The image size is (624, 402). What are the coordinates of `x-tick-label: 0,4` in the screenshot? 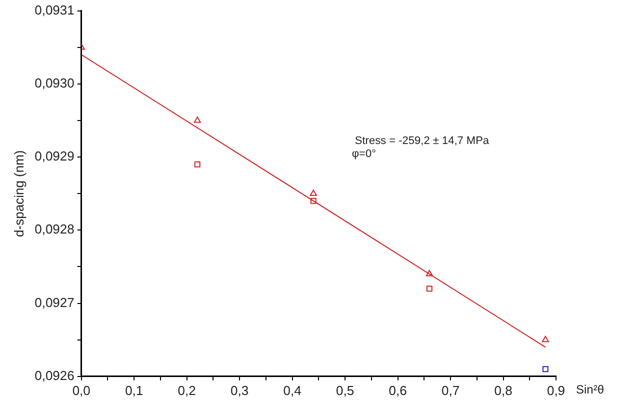 It's located at (292, 390).